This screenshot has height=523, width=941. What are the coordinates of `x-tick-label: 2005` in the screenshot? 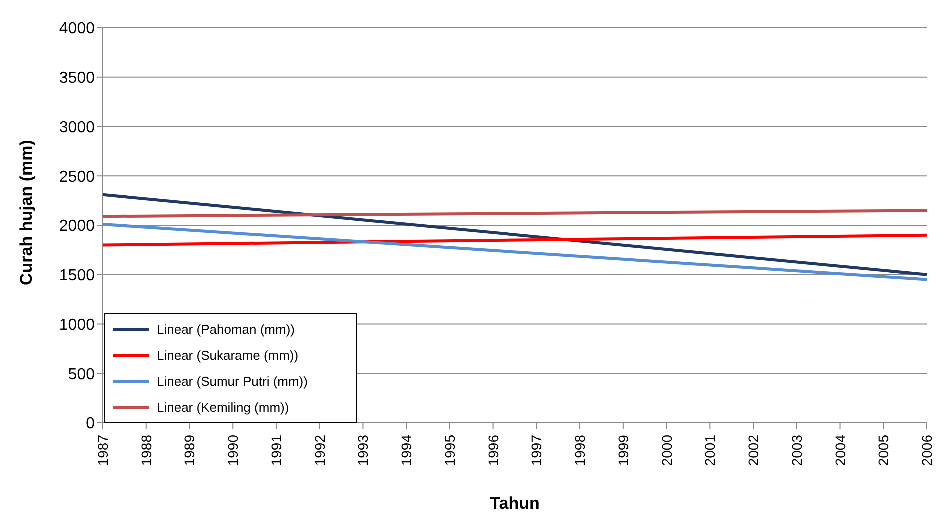 It's located at (884, 450).